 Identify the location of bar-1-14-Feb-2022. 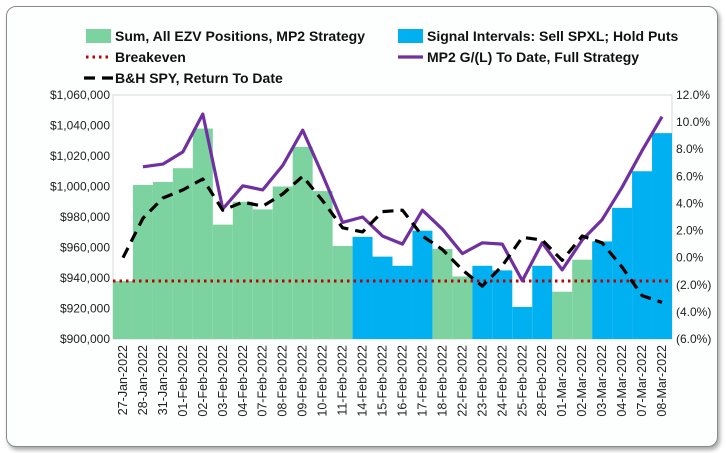
(362, 287).